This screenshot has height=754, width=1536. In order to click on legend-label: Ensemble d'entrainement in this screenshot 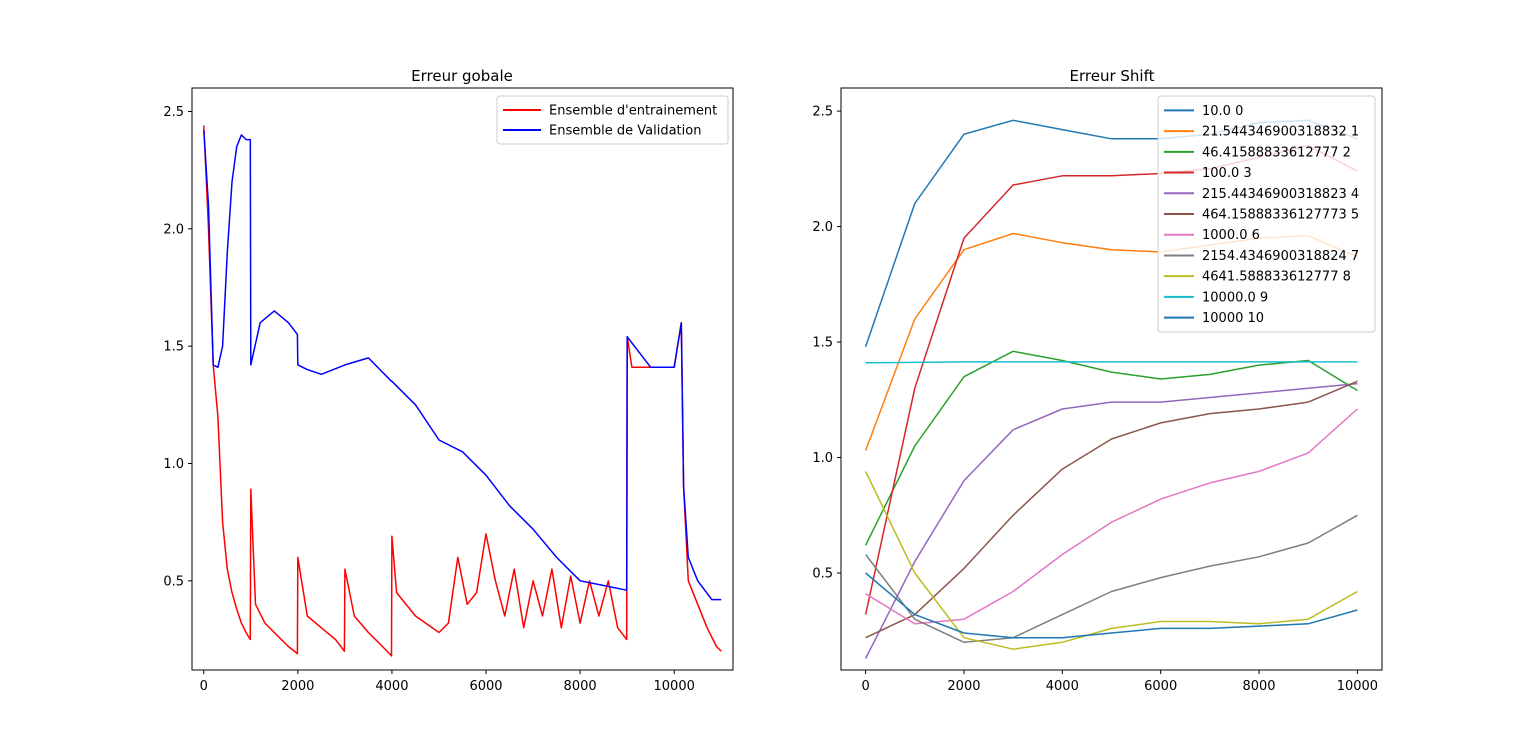, I will do `click(633, 111)`.